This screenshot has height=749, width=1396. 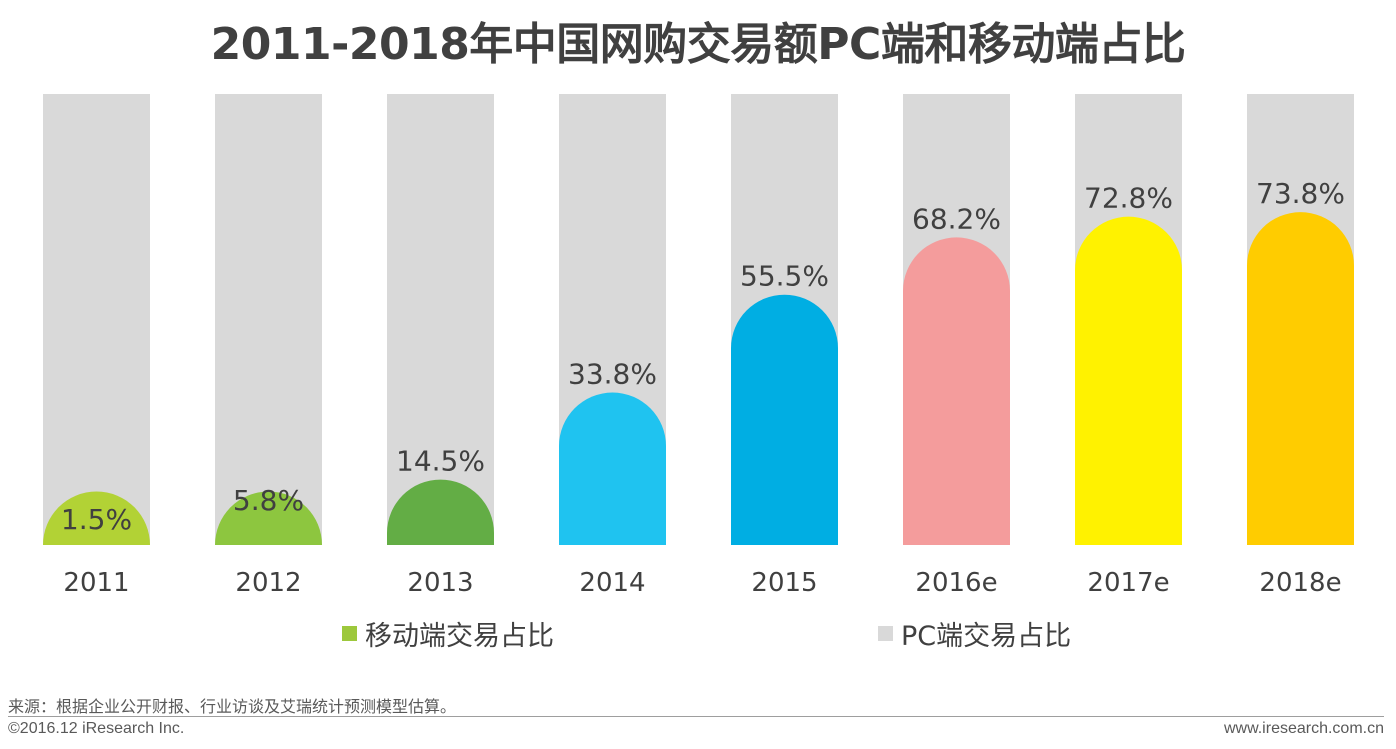 I want to click on legend-swatch-mobile, so click(x=349, y=633).